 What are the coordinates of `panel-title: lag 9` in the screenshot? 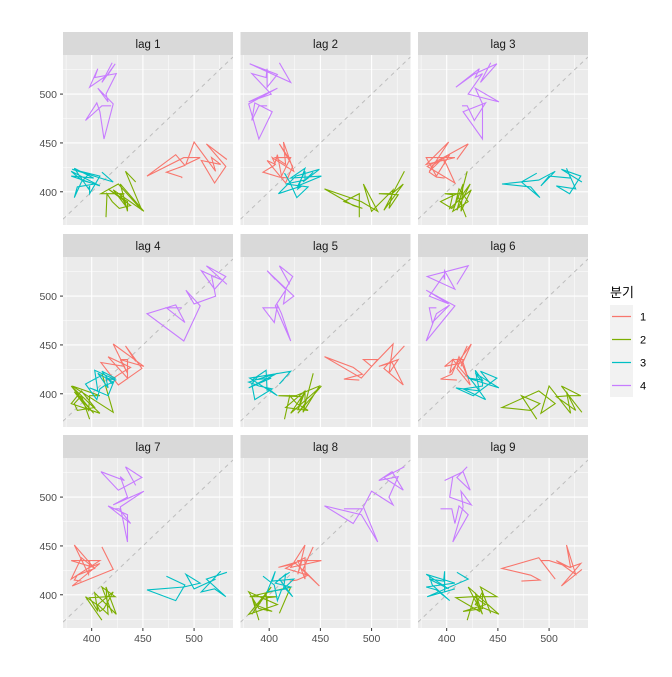 It's located at (503, 448).